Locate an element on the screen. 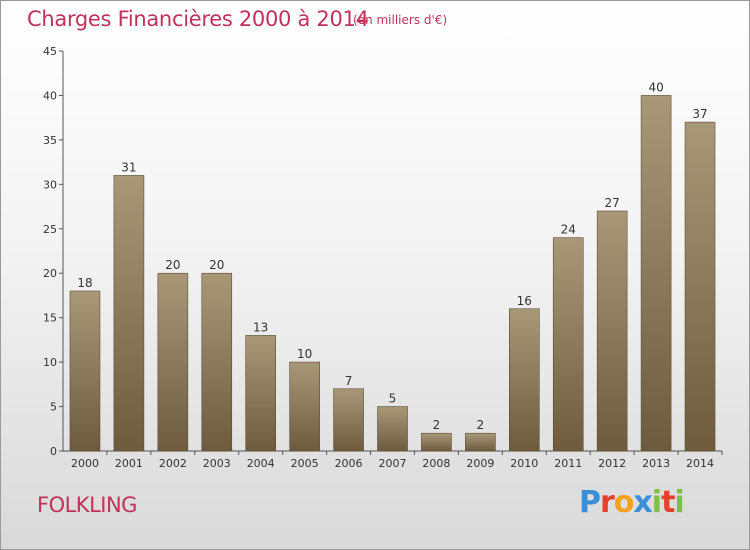 The width and height of the screenshot is (750, 550). x-tick-label: 2004 is located at coordinates (261, 463).